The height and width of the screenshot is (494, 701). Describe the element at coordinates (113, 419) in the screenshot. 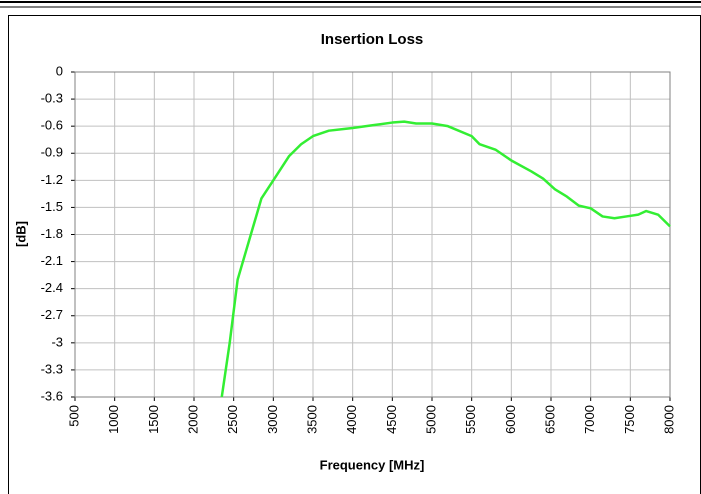

I see `x-tick-label: 1000` at that location.